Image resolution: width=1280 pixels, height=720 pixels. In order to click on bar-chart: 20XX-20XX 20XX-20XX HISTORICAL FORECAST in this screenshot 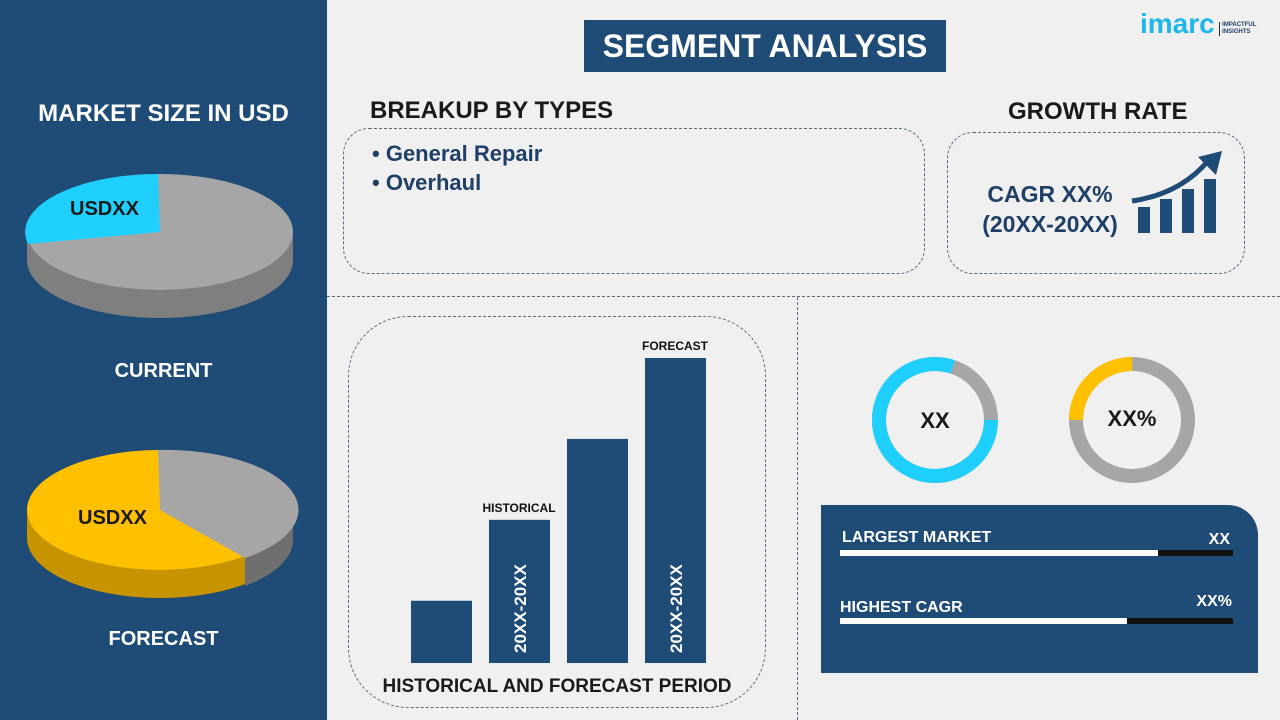, I will do `click(560, 501)`.